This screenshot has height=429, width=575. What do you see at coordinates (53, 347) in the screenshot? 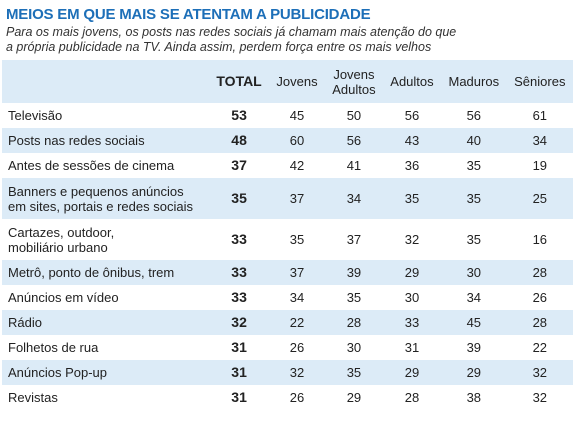
I see `row-label-line: Folhetos de rua` at bounding box center [53, 347].